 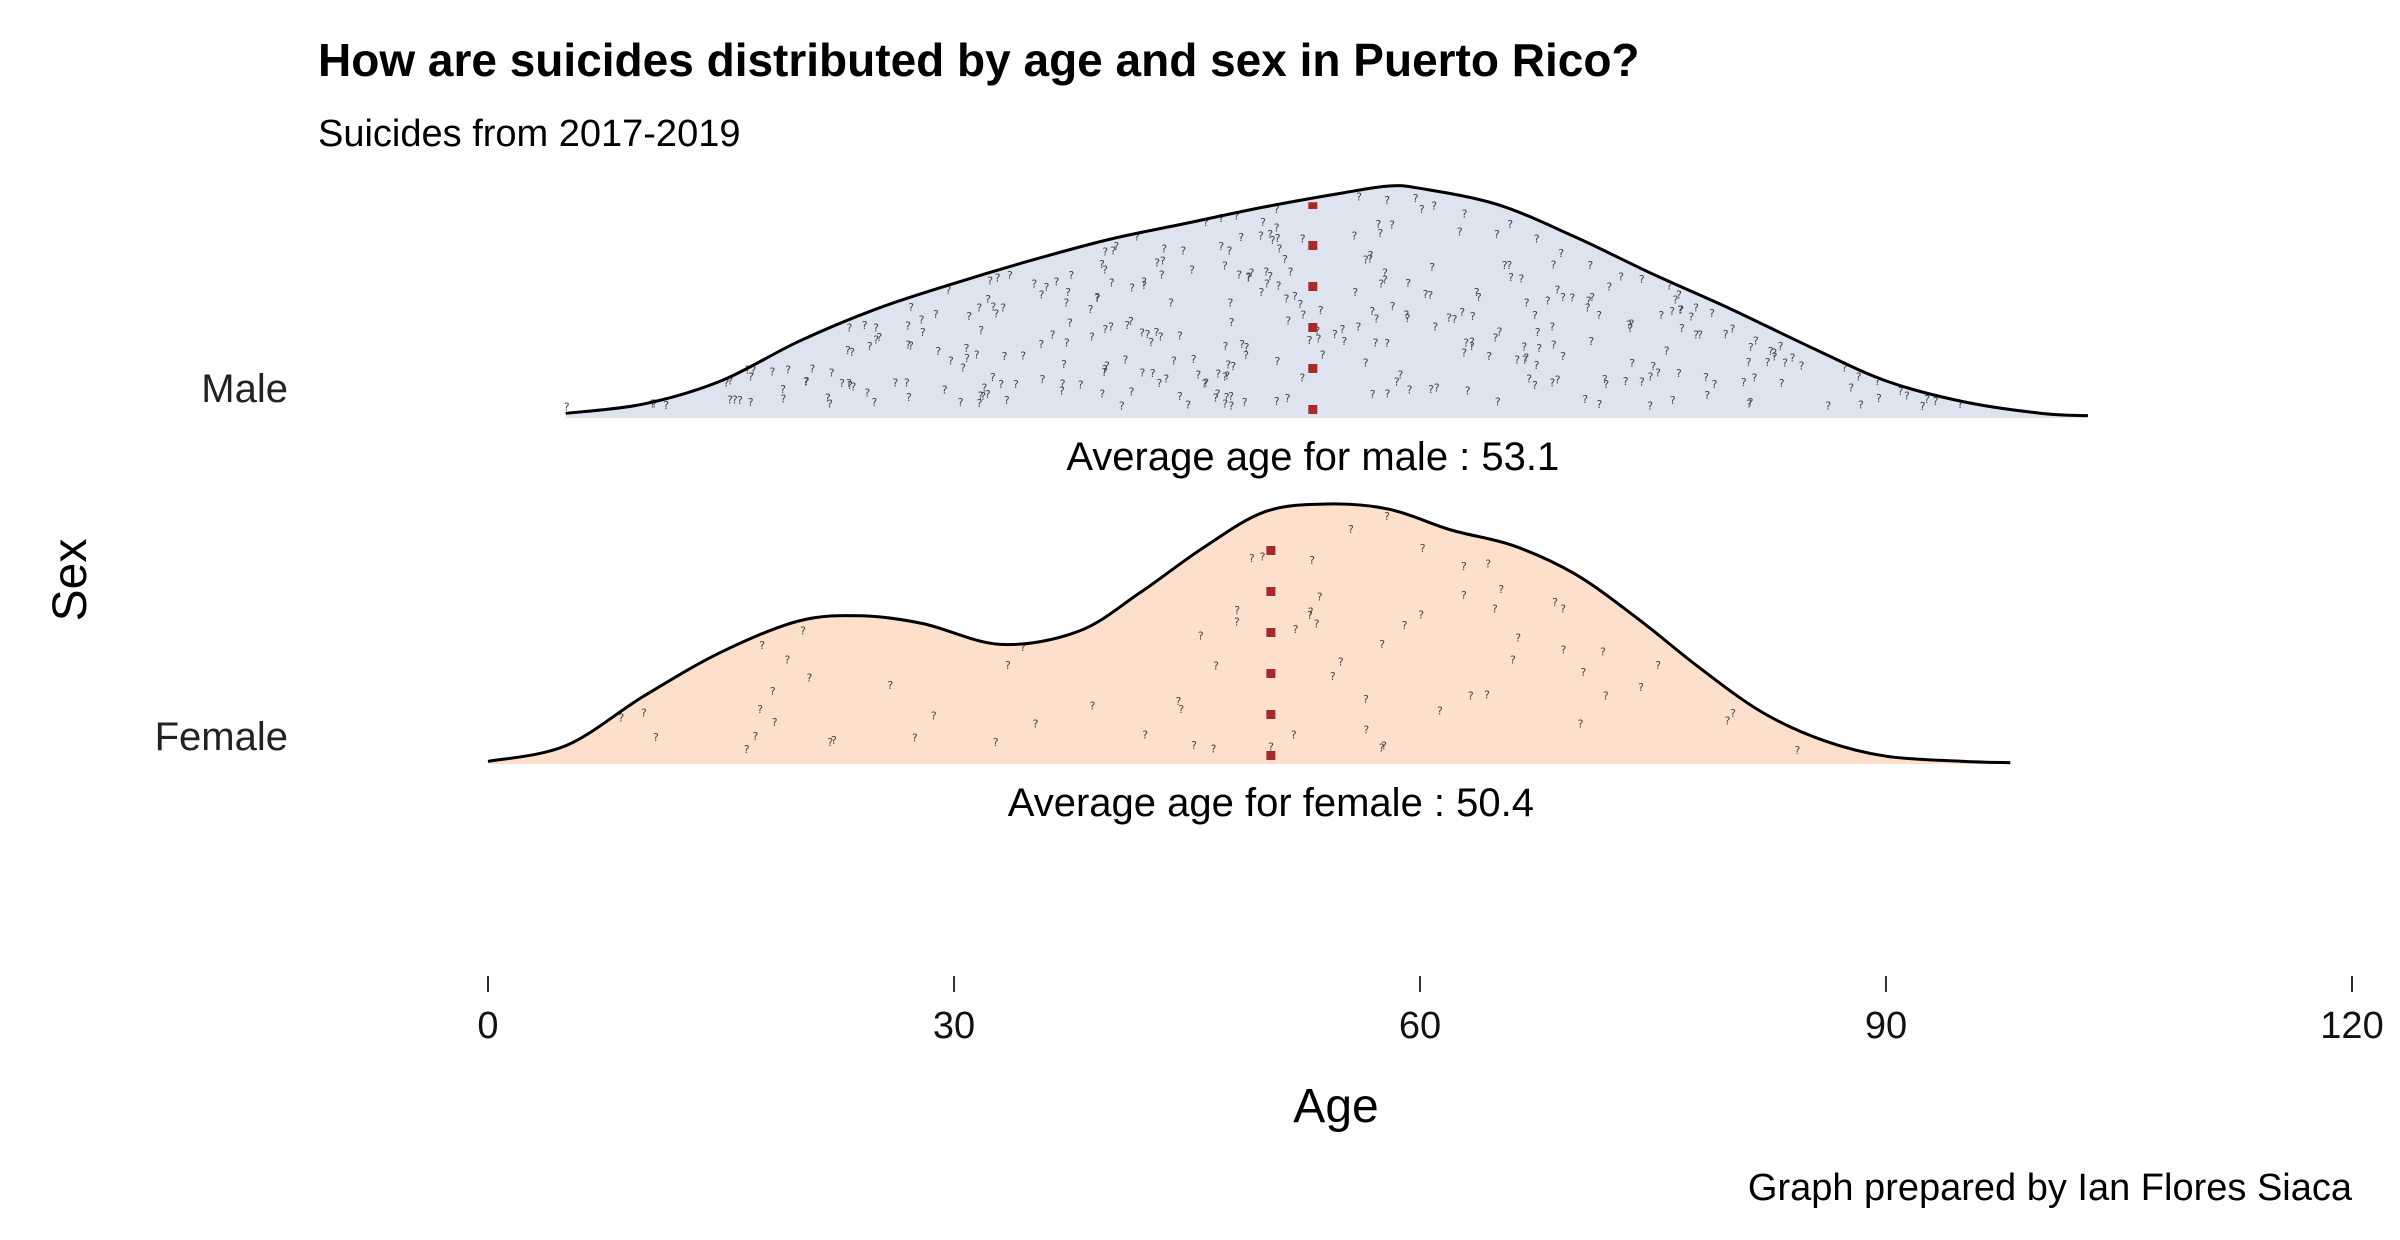 I want to click on x-tick-label: 120, so click(x=2351, y=1026).